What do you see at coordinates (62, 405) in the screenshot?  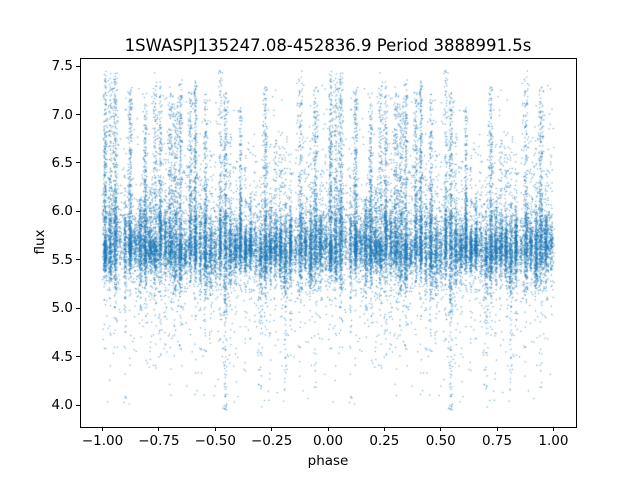 I see `y-tick-label: 4.0` at bounding box center [62, 405].